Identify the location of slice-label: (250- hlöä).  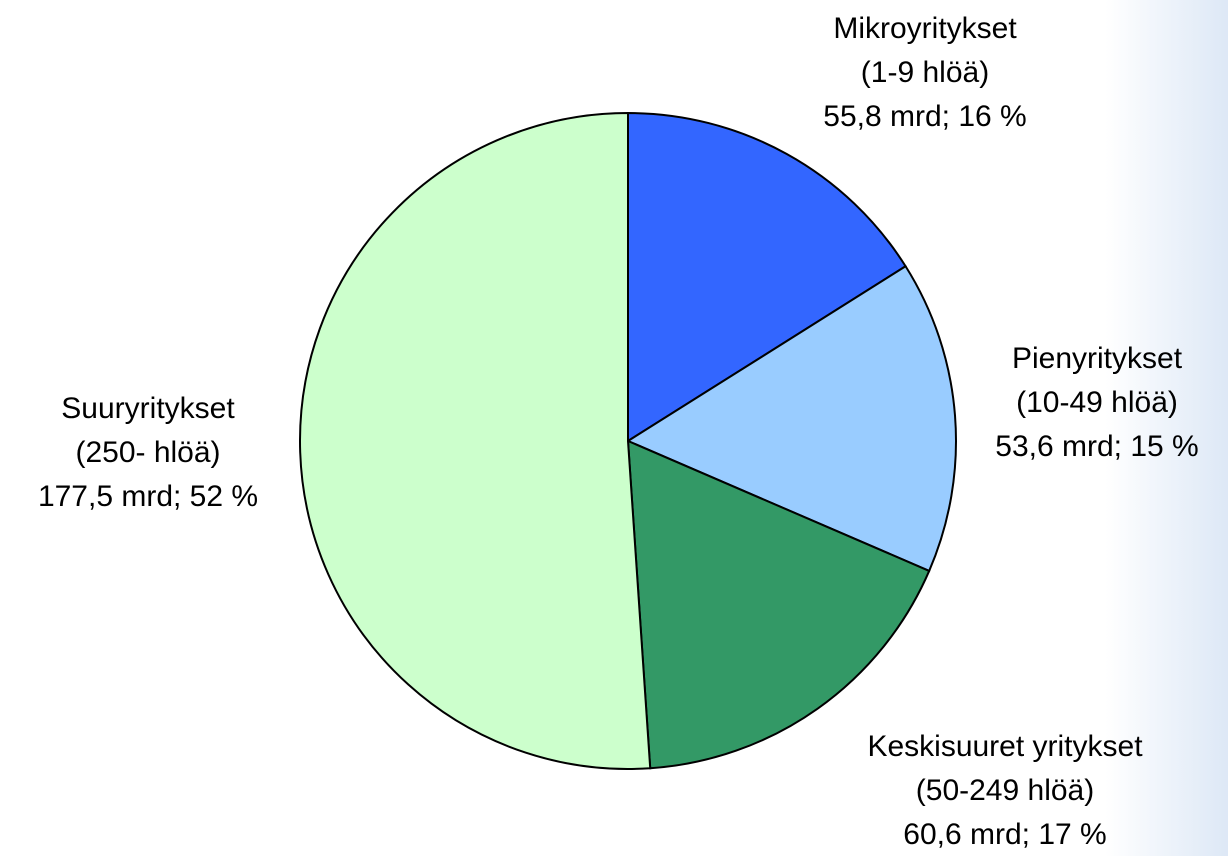
(147, 452).